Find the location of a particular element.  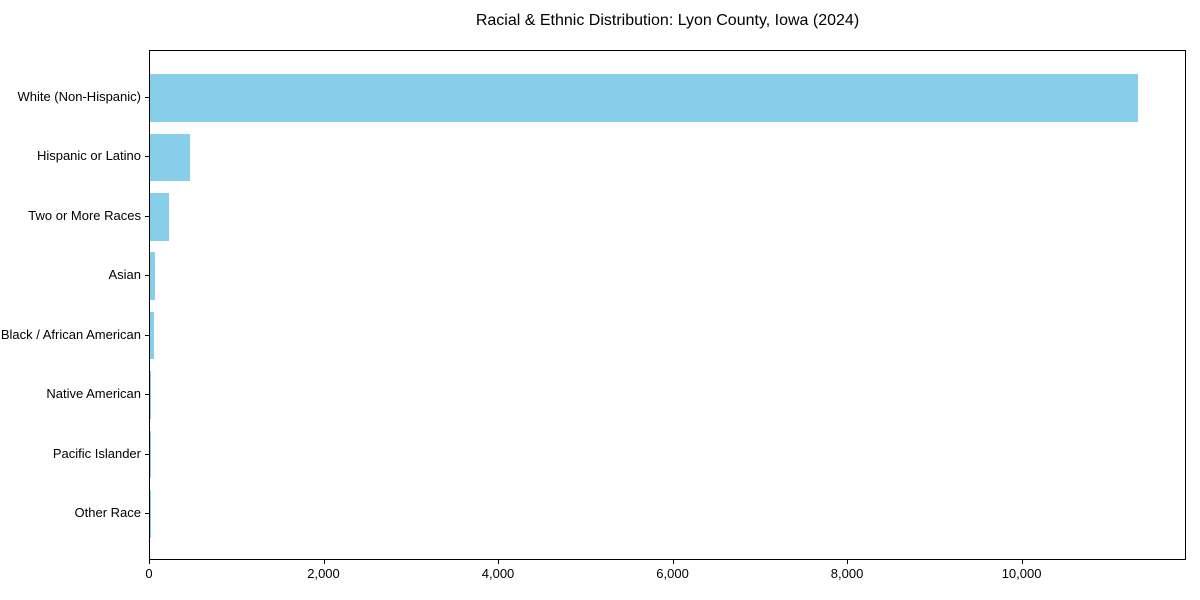

x-tick-label: 6,000 is located at coordinates (672, 573).